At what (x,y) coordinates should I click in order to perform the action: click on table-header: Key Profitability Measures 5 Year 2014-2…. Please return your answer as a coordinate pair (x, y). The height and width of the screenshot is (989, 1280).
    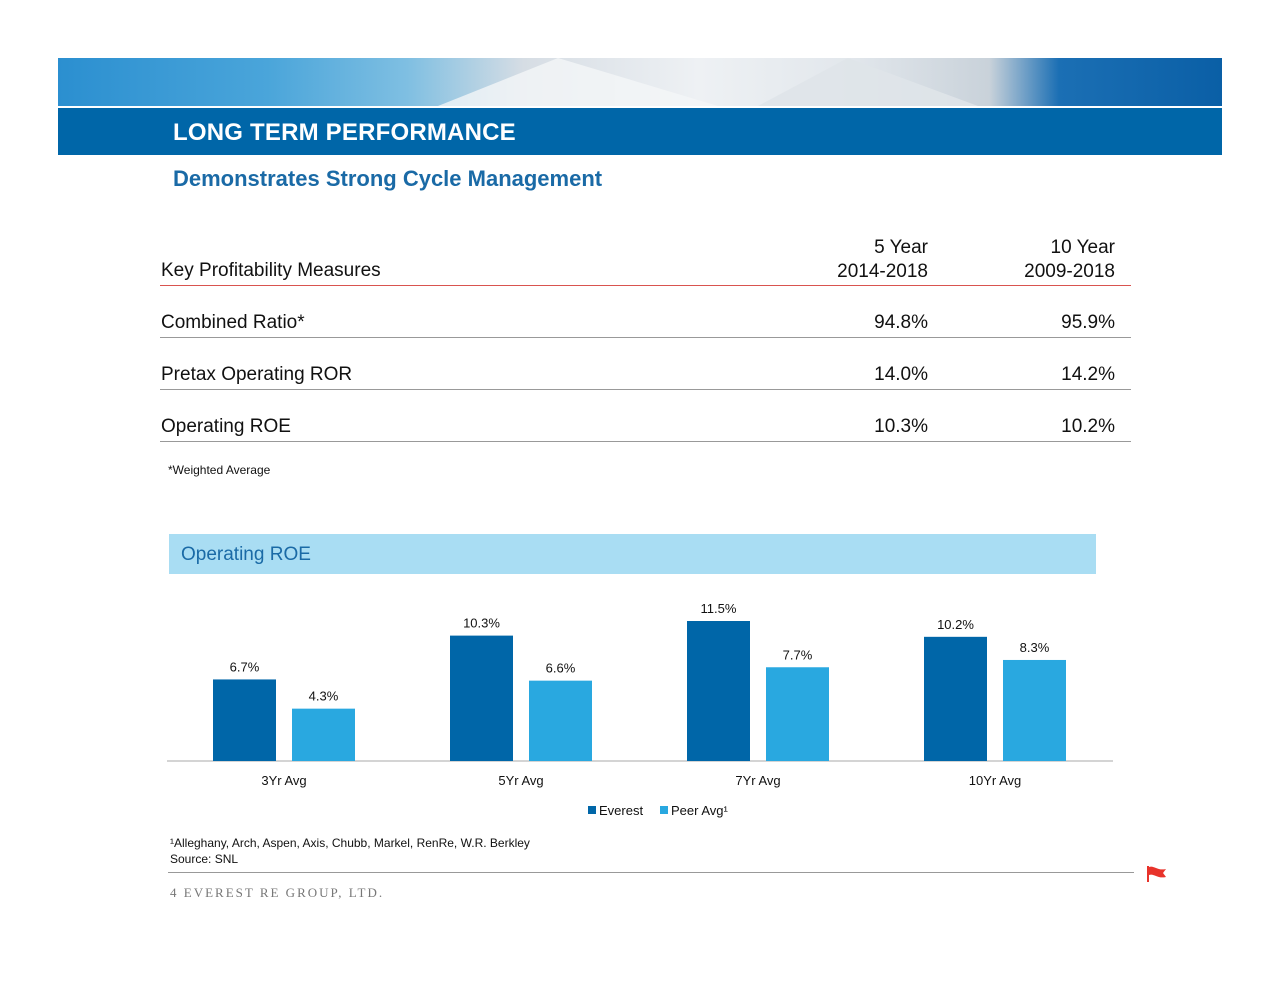
    Looking at the image, I should click on (645, 259).